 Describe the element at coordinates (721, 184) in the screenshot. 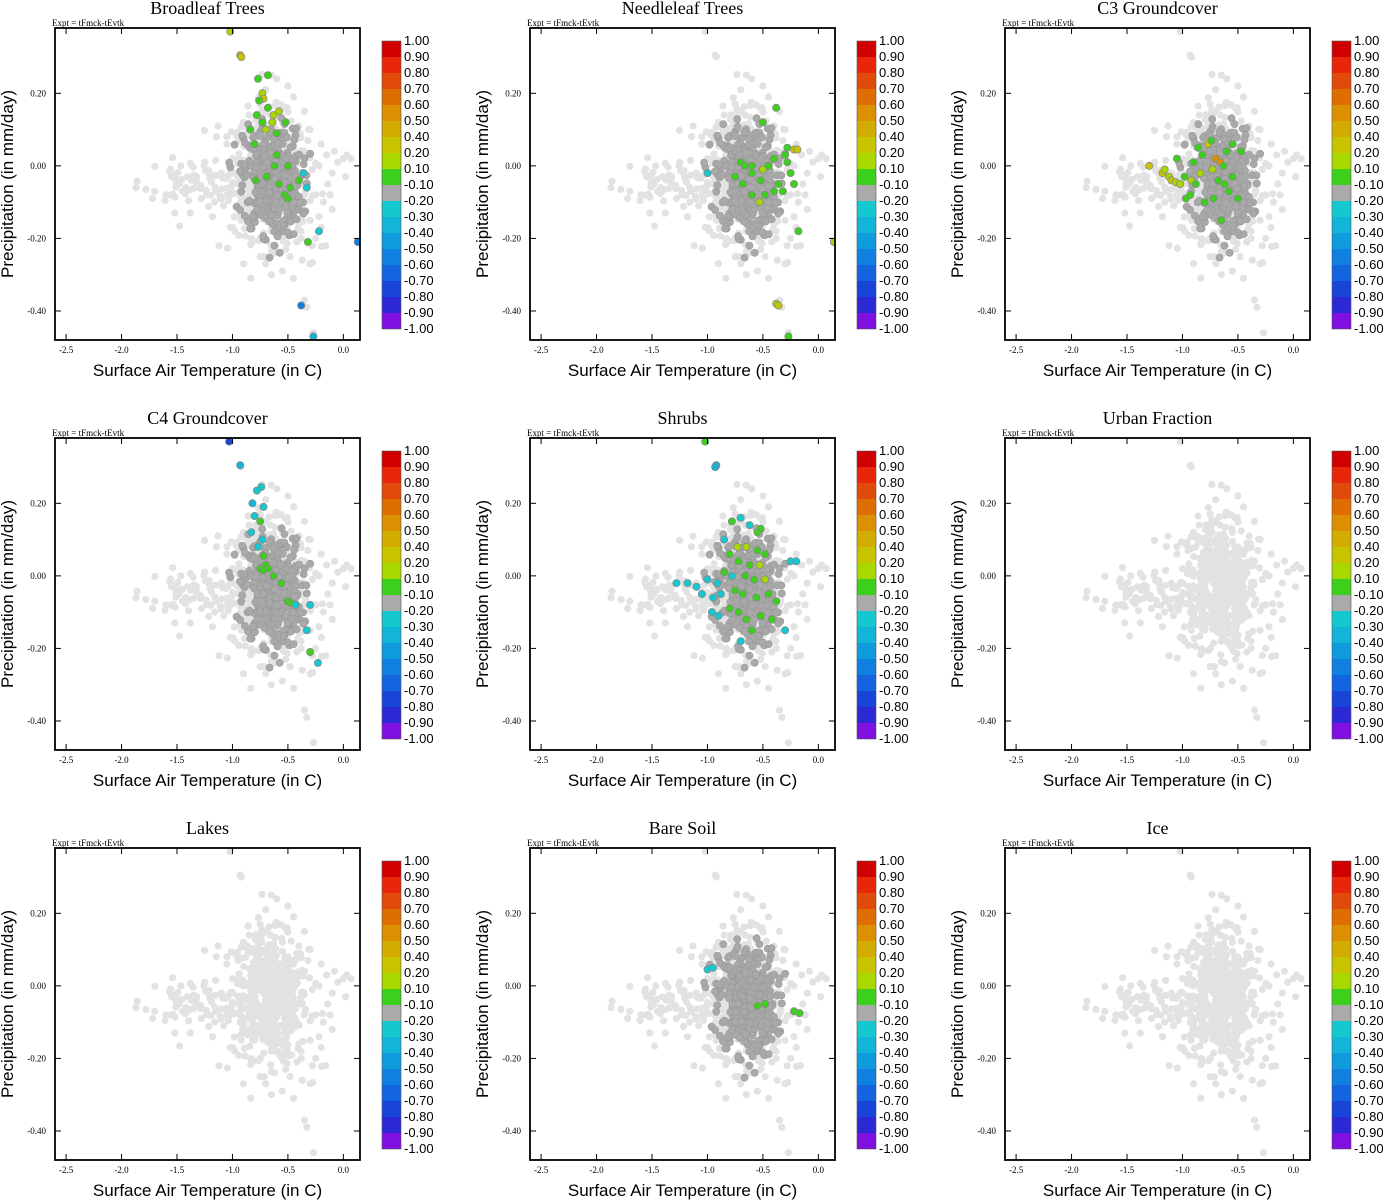

I see `scatter-points` at that location.